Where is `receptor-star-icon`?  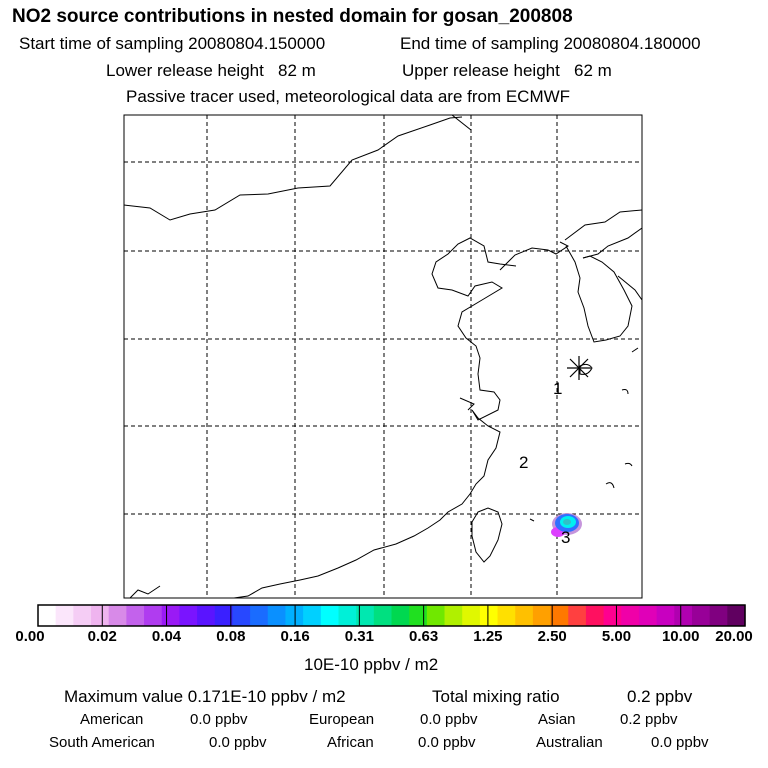 receptor-star-icon is located at coordinates (579, 368).